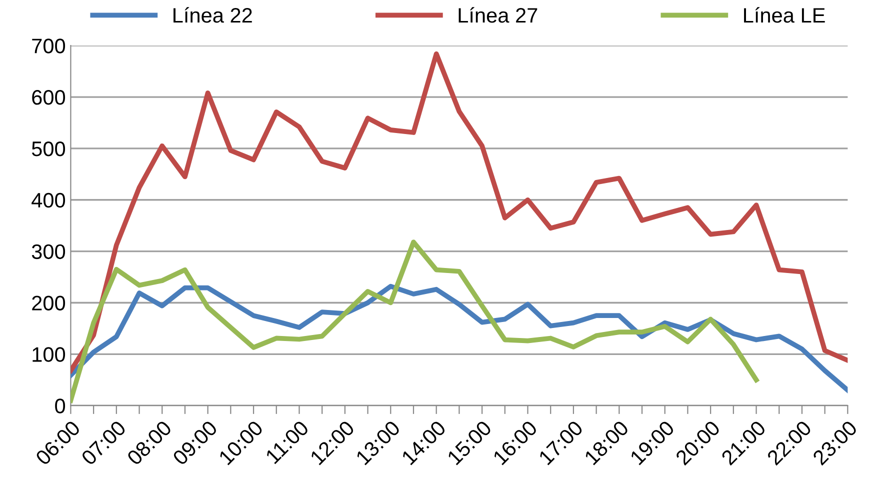  What do you see at coordinates (49, 252) in the screenshot?
I see `y-tick-label: 300` at bounding box center [49, 252].